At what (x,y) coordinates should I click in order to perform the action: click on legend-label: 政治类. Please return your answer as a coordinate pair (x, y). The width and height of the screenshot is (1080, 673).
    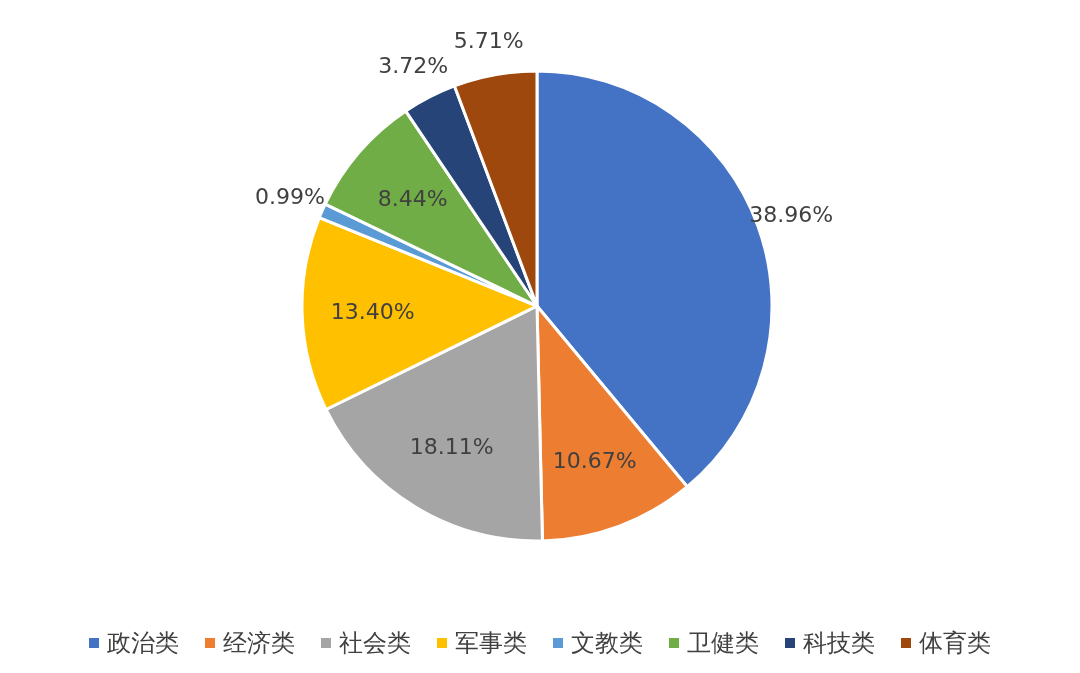
    Looking at the image, I should click on (143, 643).